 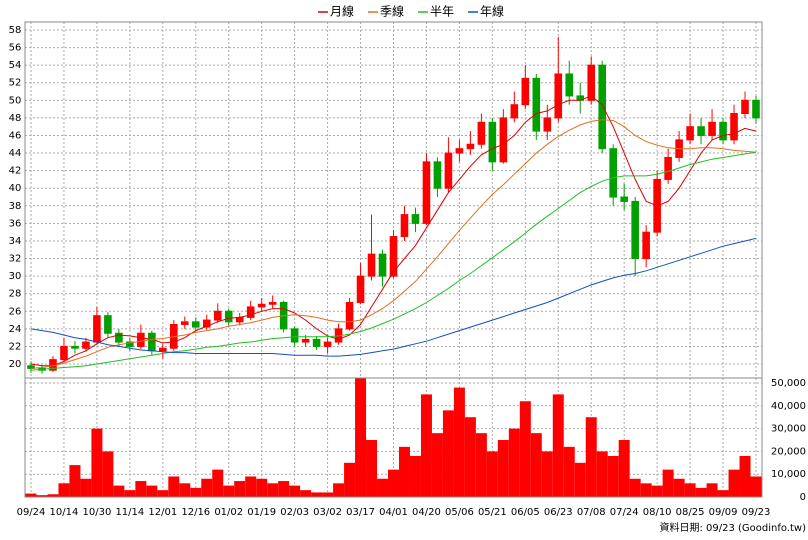 What do you see at coordinates (788, 406) in the screenshot?
I see `y2-tick-label: 40,000` at bounding box center [788, 406].